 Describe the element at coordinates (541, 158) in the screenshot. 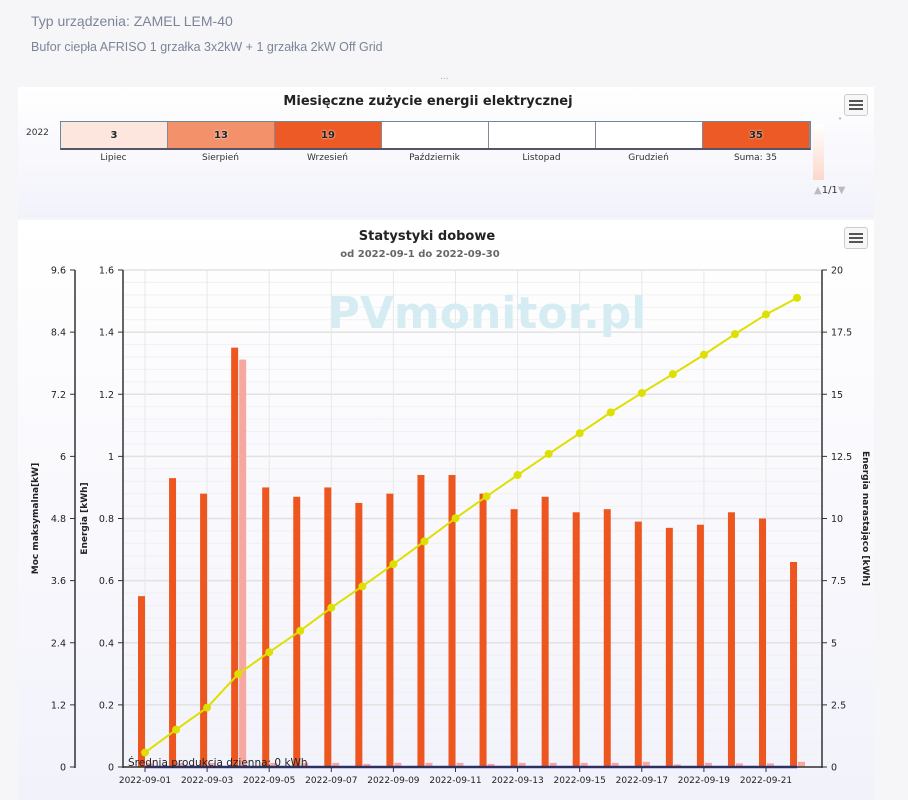

I see `heatmap-month-label: Listopad` at that location.